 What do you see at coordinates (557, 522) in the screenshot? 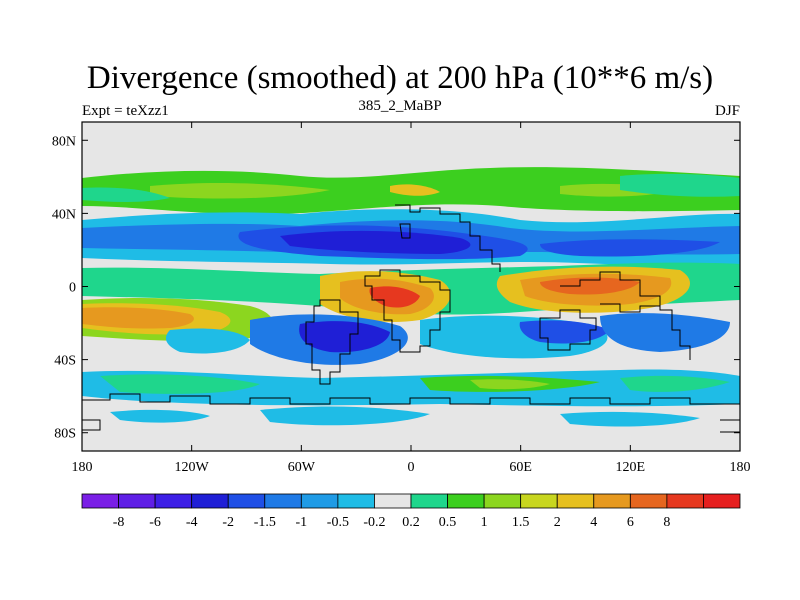
I see `colorbar-label: 2` at bounding box center [557, 522].